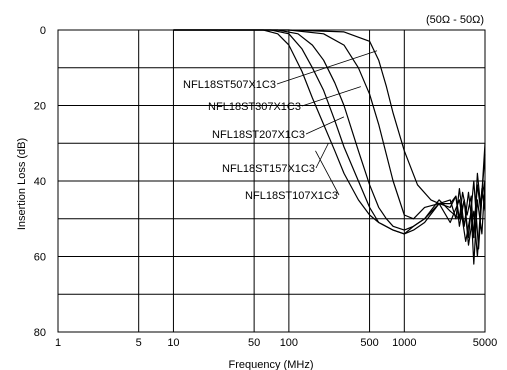  Describe the element at coordinates (40, 182) in the screenshot. I see `y-tick-label: 40` at that location.